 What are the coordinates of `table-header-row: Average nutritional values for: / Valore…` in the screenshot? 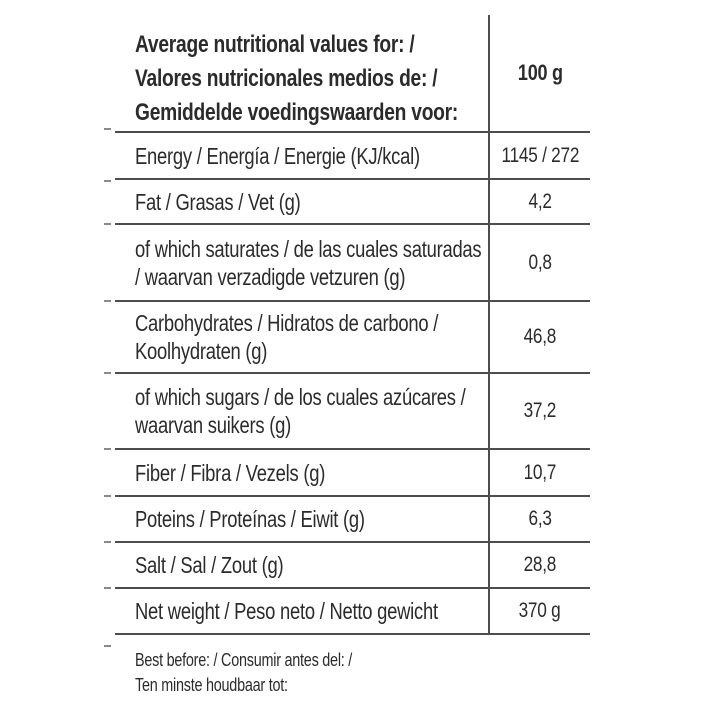 It's located at (352, 74).